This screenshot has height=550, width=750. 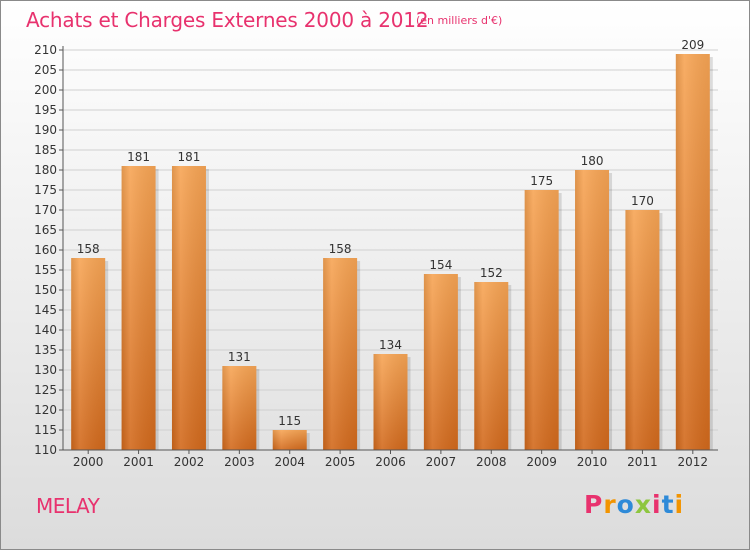 What do you see at coordinates (594, 504) in the screenshot?
I see `logo-letter: P` at bounding box center [594, 504].